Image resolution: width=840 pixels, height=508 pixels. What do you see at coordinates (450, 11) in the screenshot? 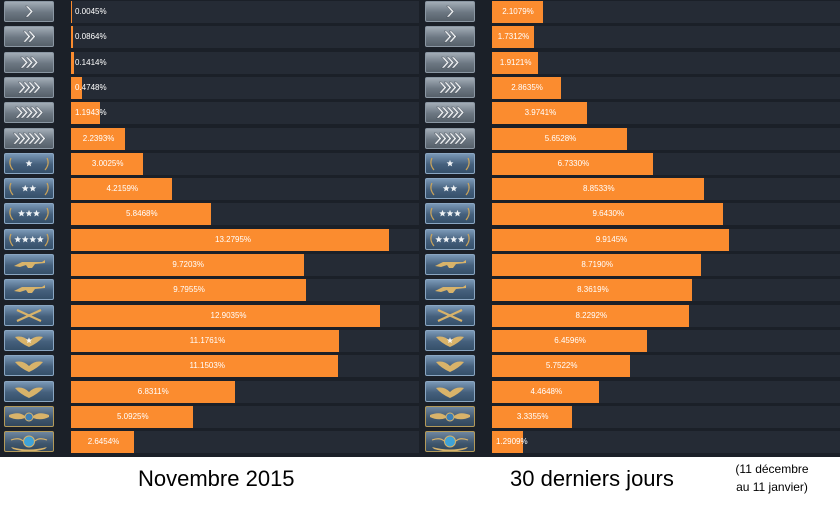
I see `chevron-1-icon` at bounding box center [450, 11].